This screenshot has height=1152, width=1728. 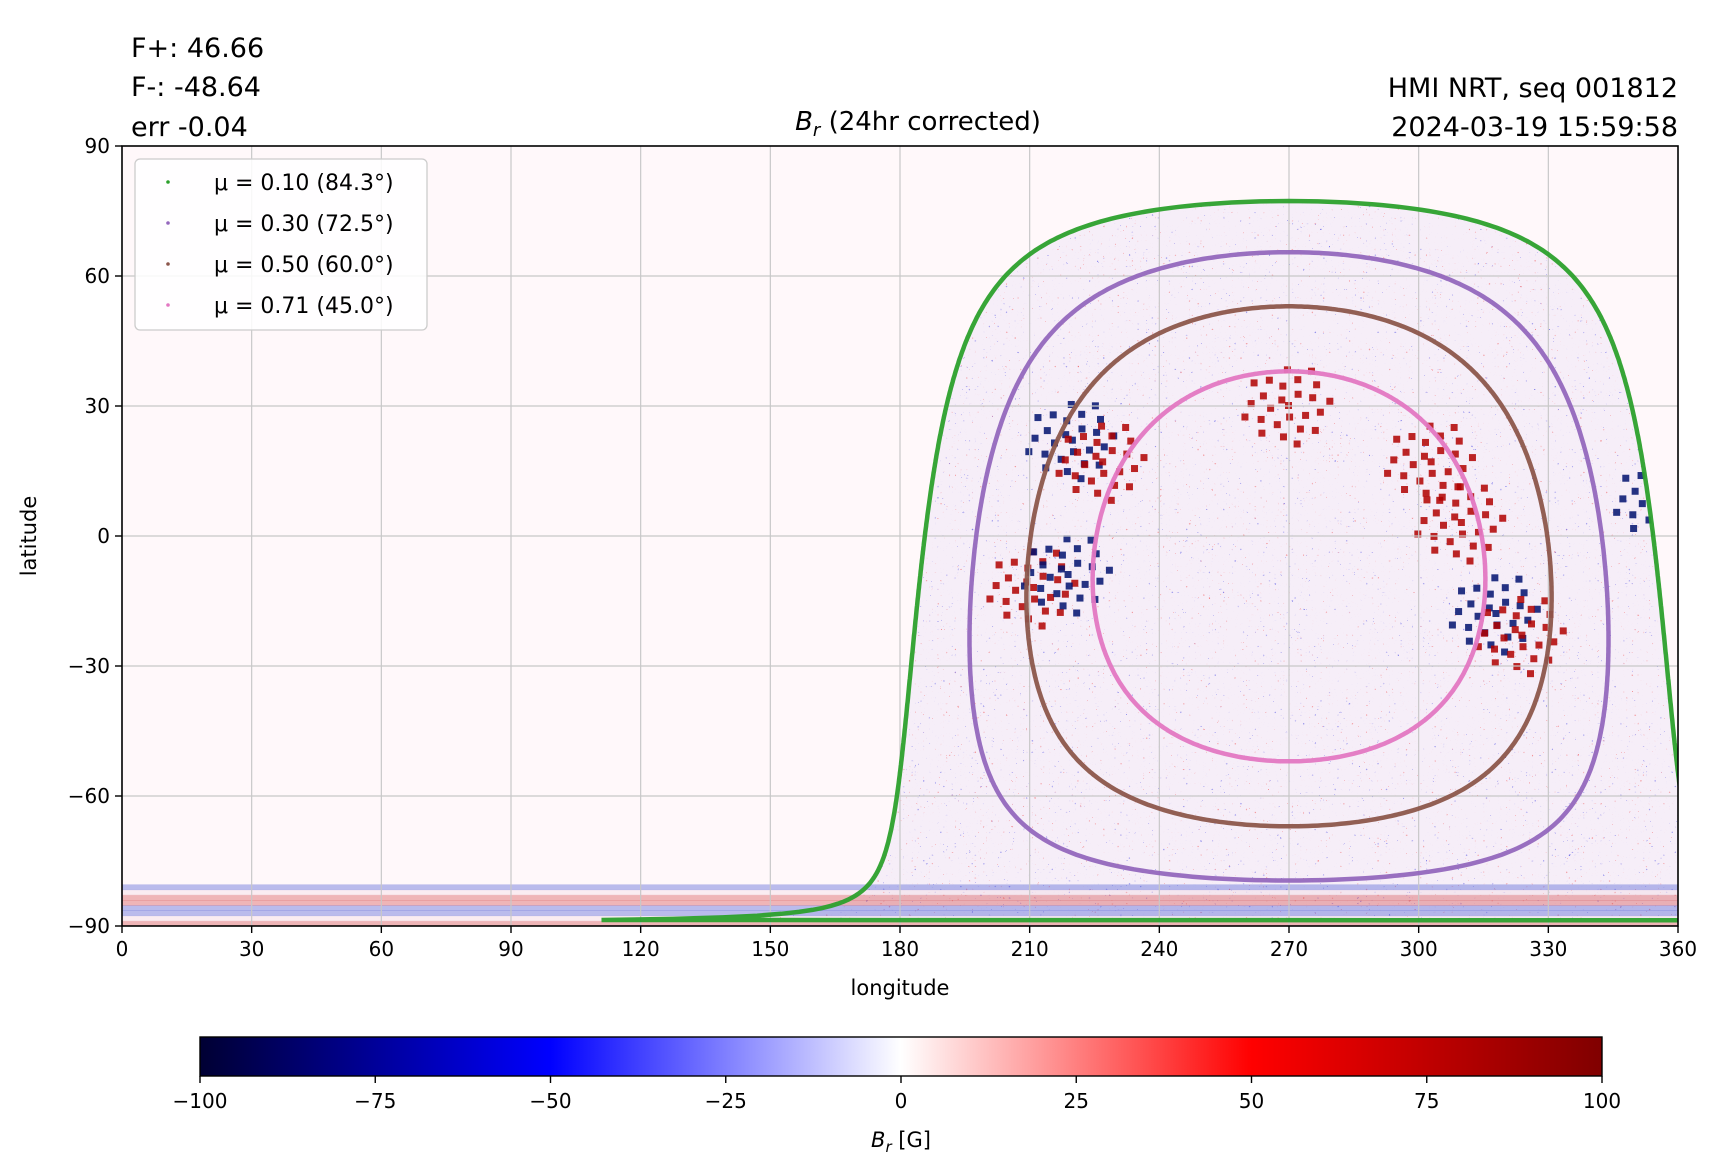 I want to click on legend-label: μ = 0.10 (84.3°), so click(x=304, y=183).